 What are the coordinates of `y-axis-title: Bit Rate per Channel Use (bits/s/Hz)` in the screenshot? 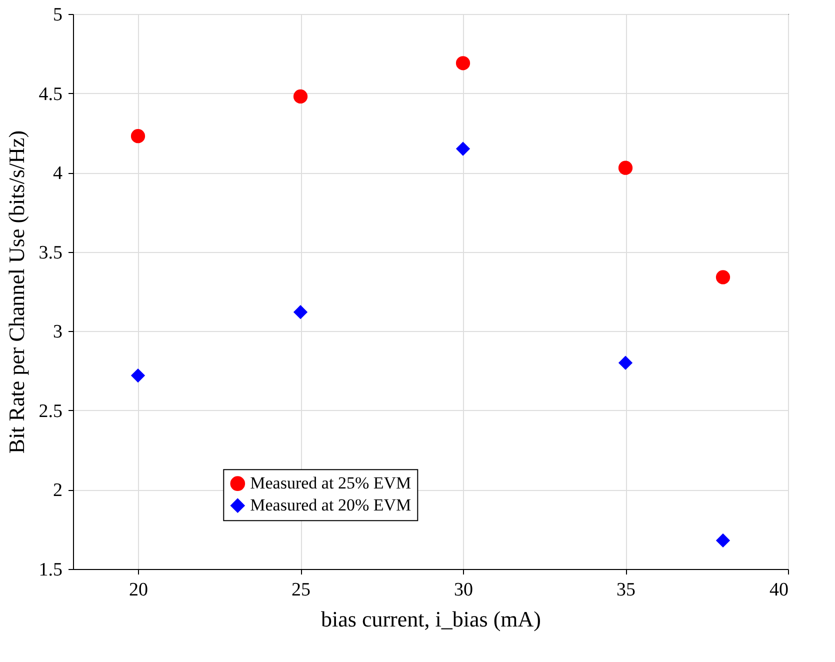 It's located at (16, 292).